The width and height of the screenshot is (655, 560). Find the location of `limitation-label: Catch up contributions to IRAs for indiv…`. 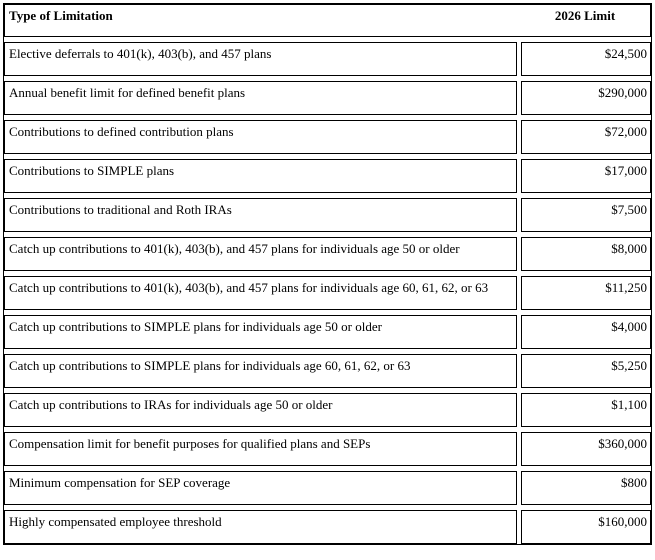

limitation-label: Catch up contributions to IRAs for indiv… is located at coordinates (260, 410).